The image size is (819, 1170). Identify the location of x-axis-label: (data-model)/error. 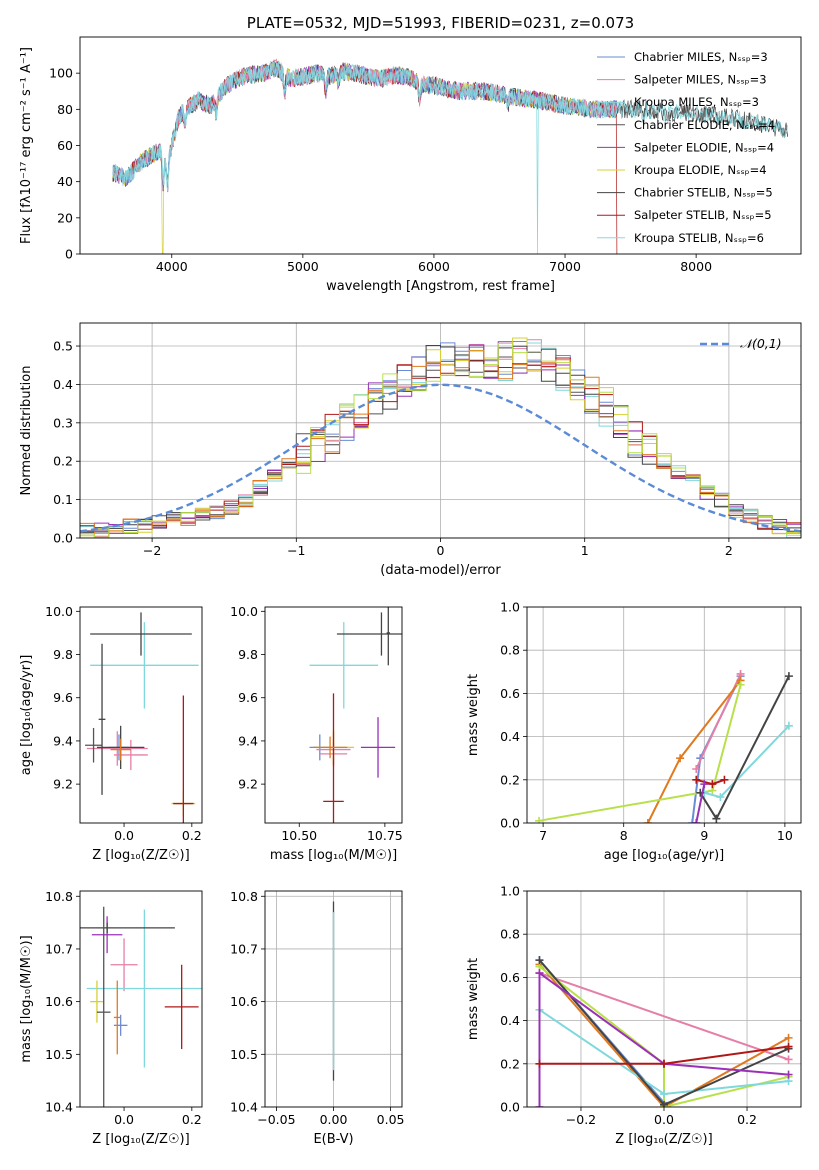
(440, 570).